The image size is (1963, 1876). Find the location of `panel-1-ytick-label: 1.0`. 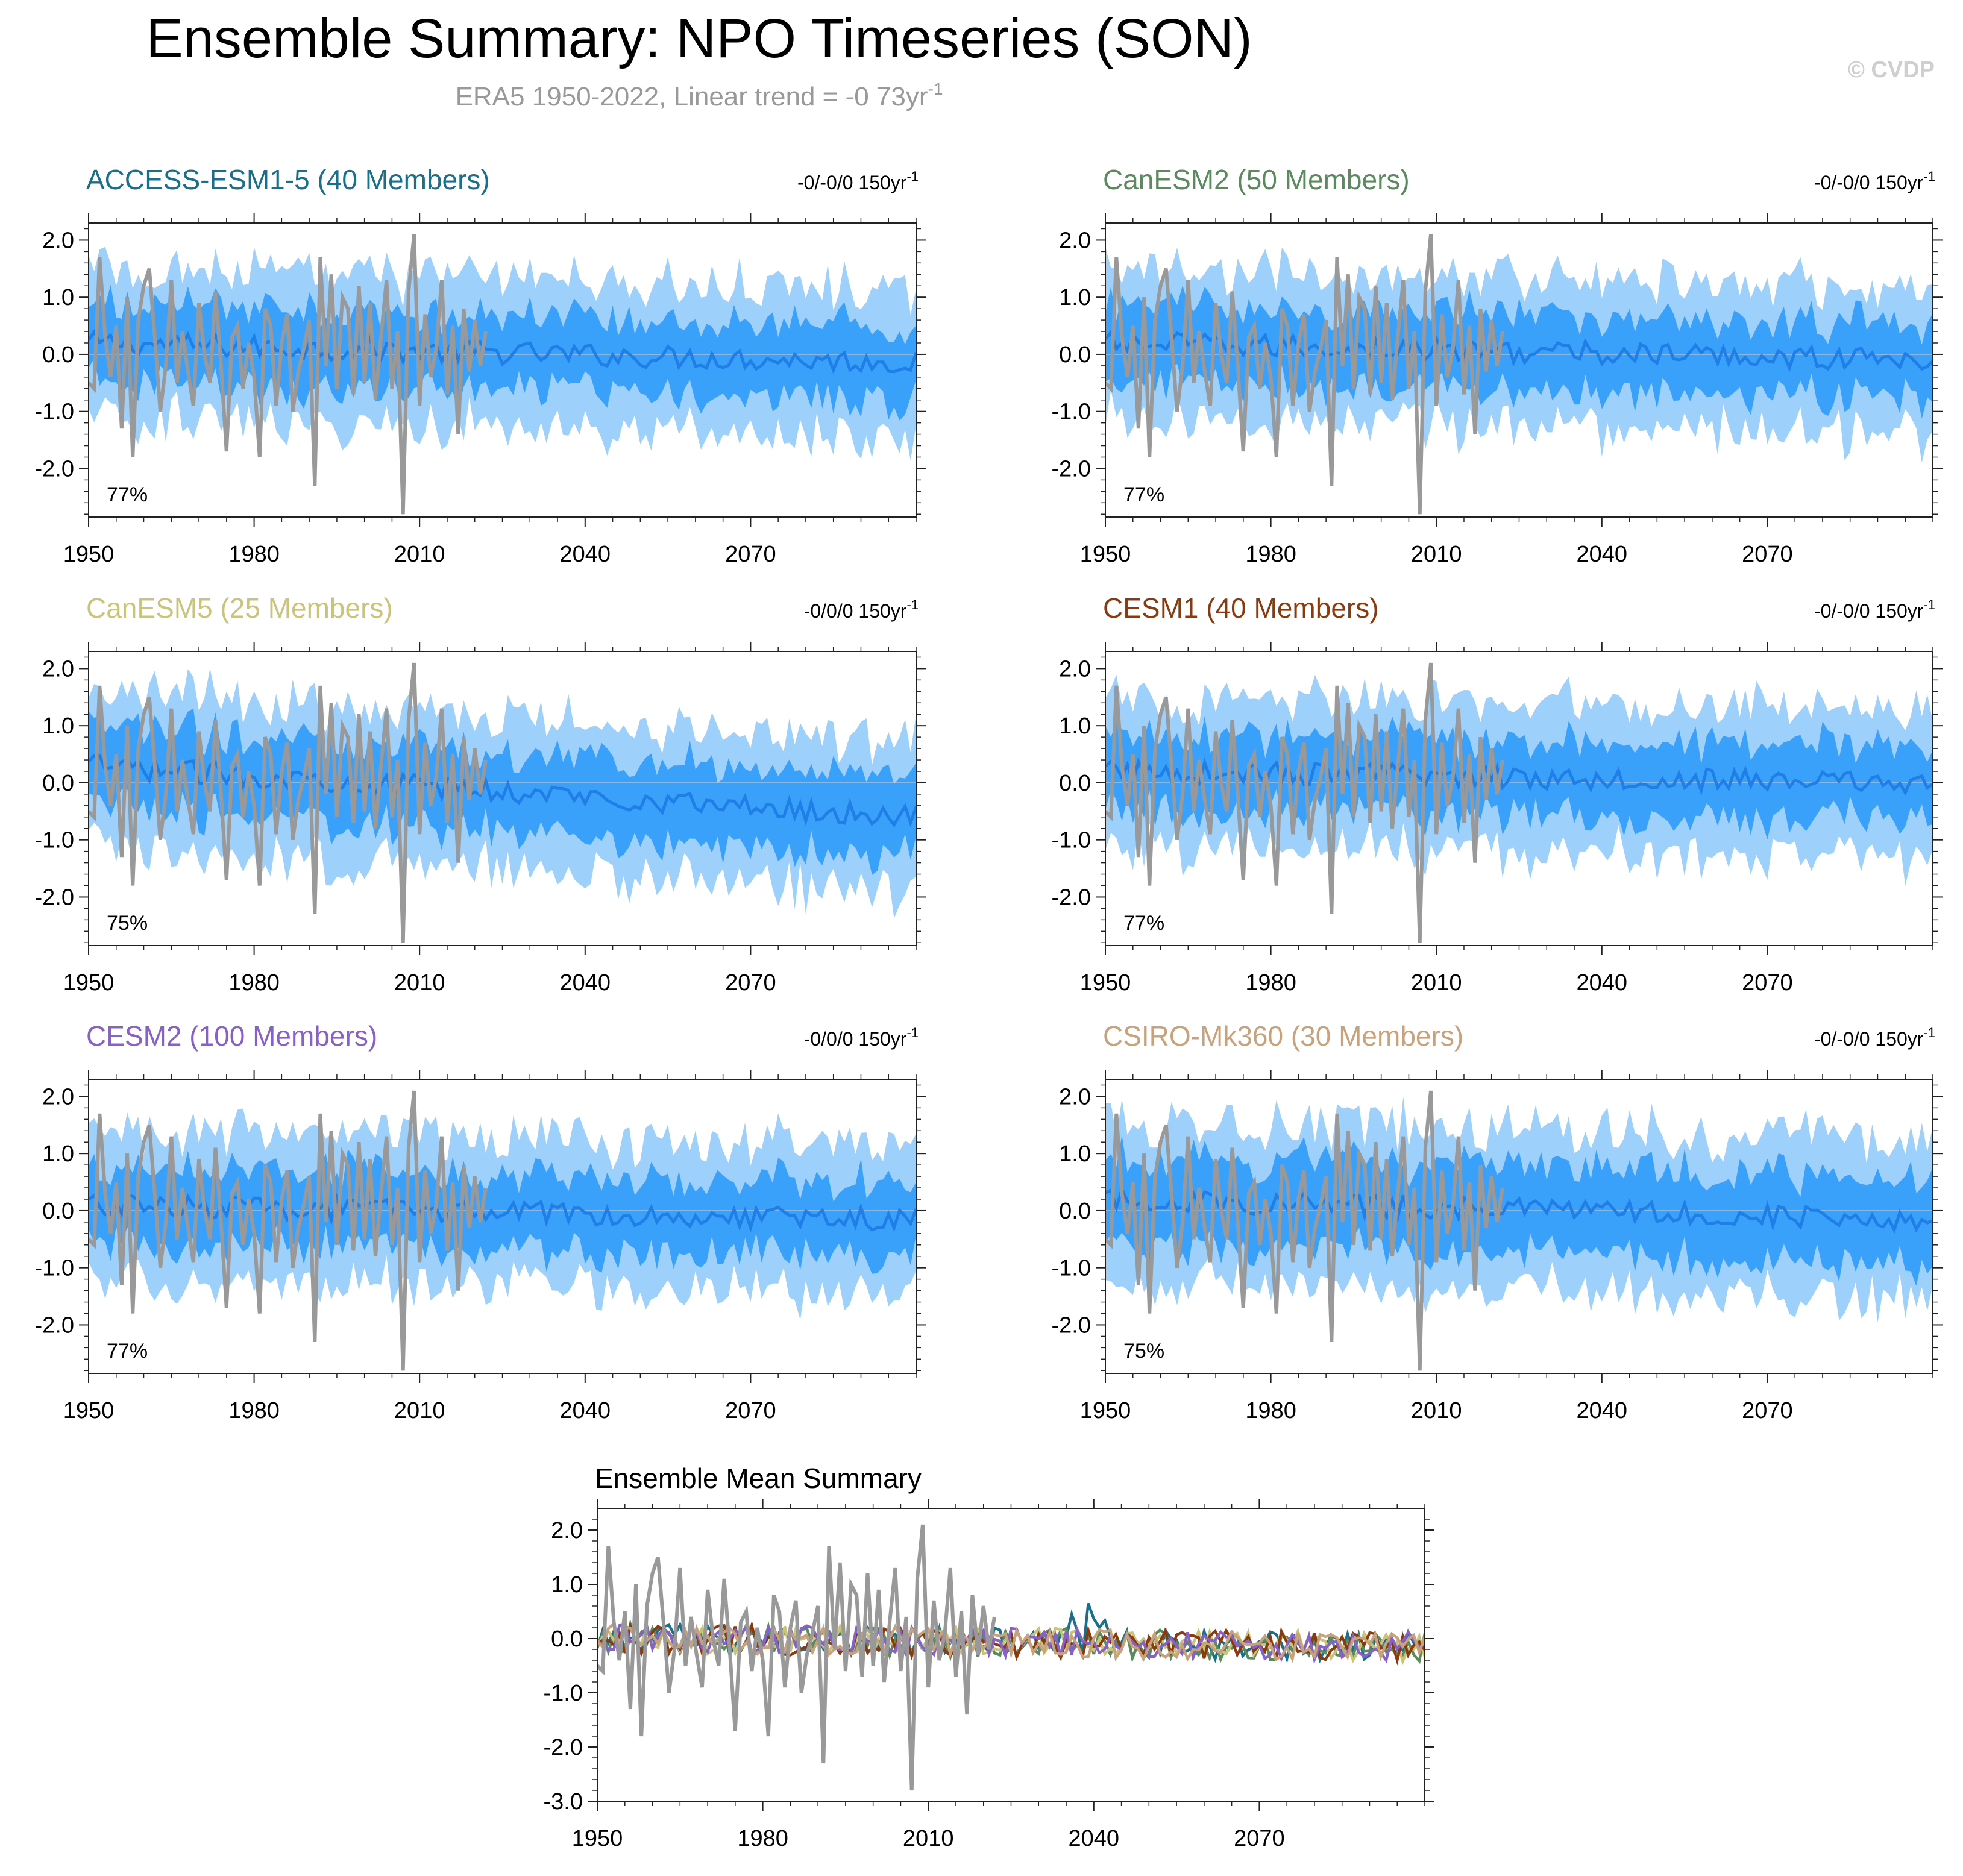

panel-1-ytick-label: 1.0 is located at coordinates (58, 297).